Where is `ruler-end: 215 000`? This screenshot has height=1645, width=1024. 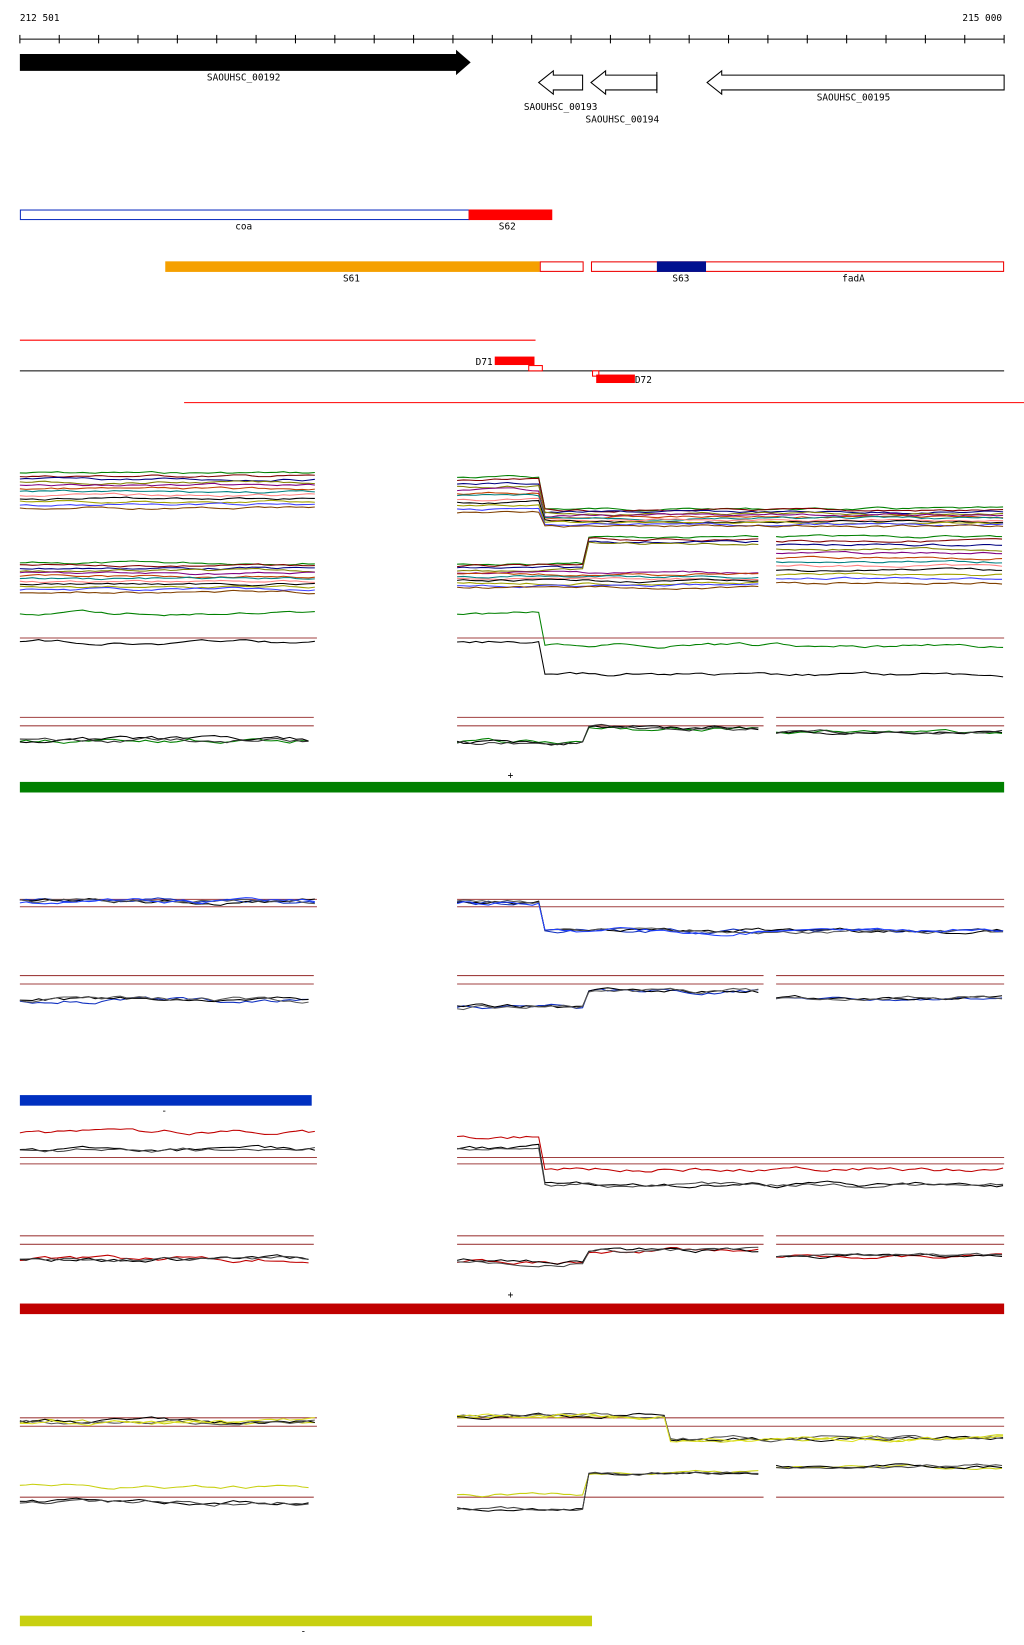 ruler-end: 215 000 is located at coordinates (982, 18).